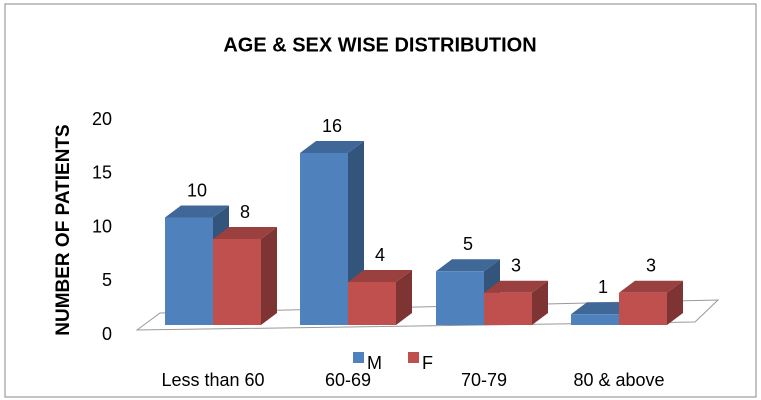  What do you see at coordinates (102, 119) in the screenshot?
I see `y-tick-label: 20` at bounding box center [102, 119].